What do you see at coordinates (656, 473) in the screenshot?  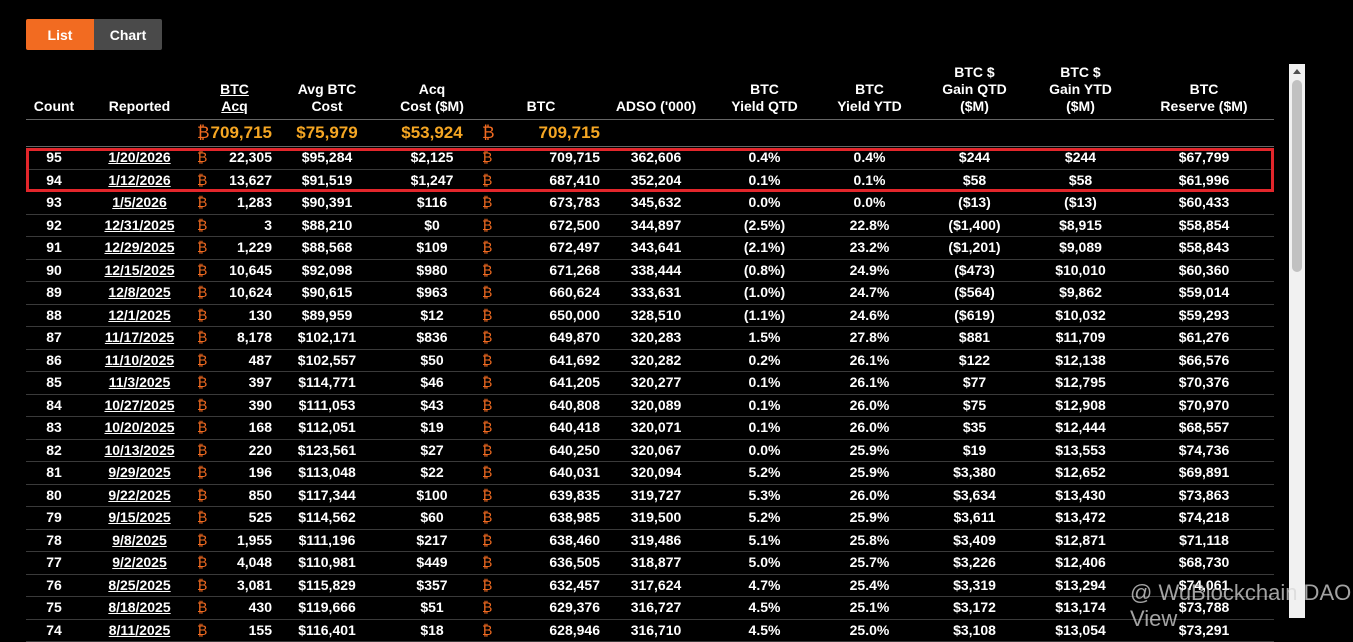 I see `cell-adso: 320,094` at bounding box center [656, 473].